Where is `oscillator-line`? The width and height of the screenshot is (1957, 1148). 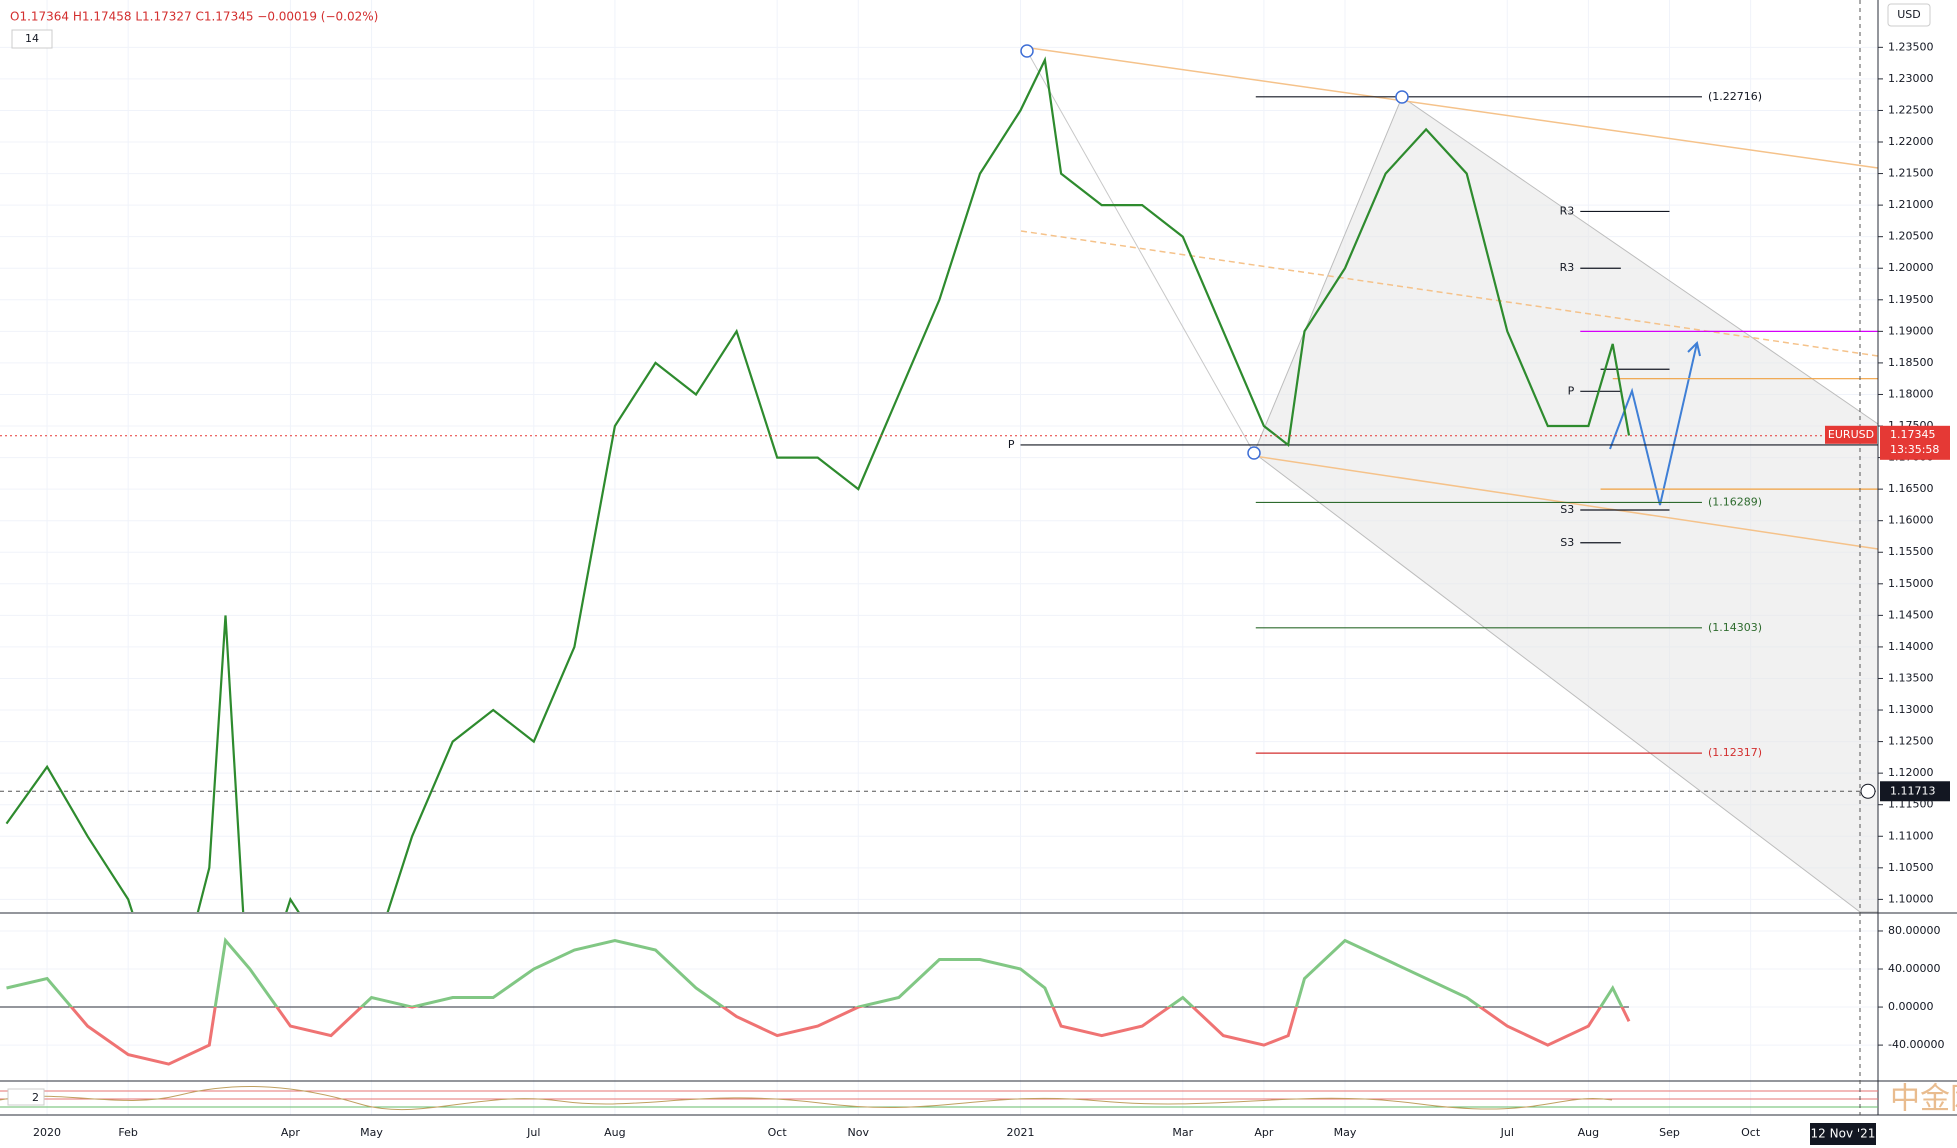
oscillator-line is located at coordinates (818, 1001).